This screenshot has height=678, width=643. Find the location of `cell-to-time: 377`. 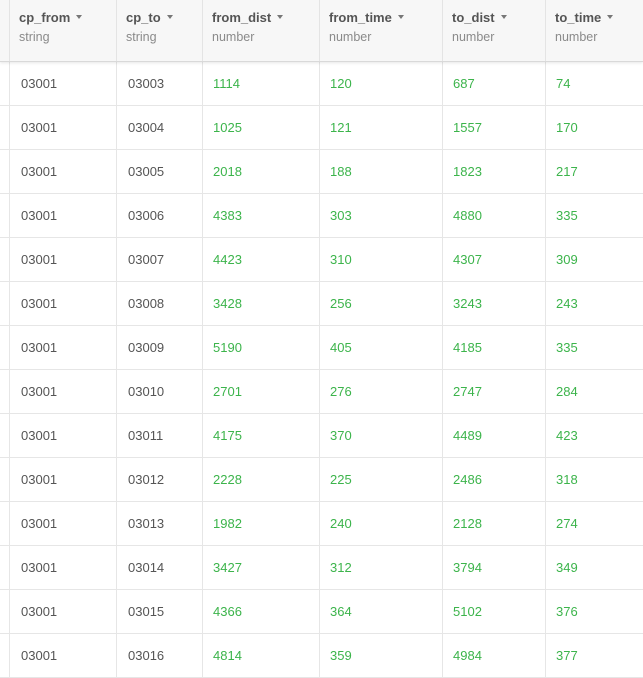

cell-to-time: 377 is located at coordinates (594, 656).